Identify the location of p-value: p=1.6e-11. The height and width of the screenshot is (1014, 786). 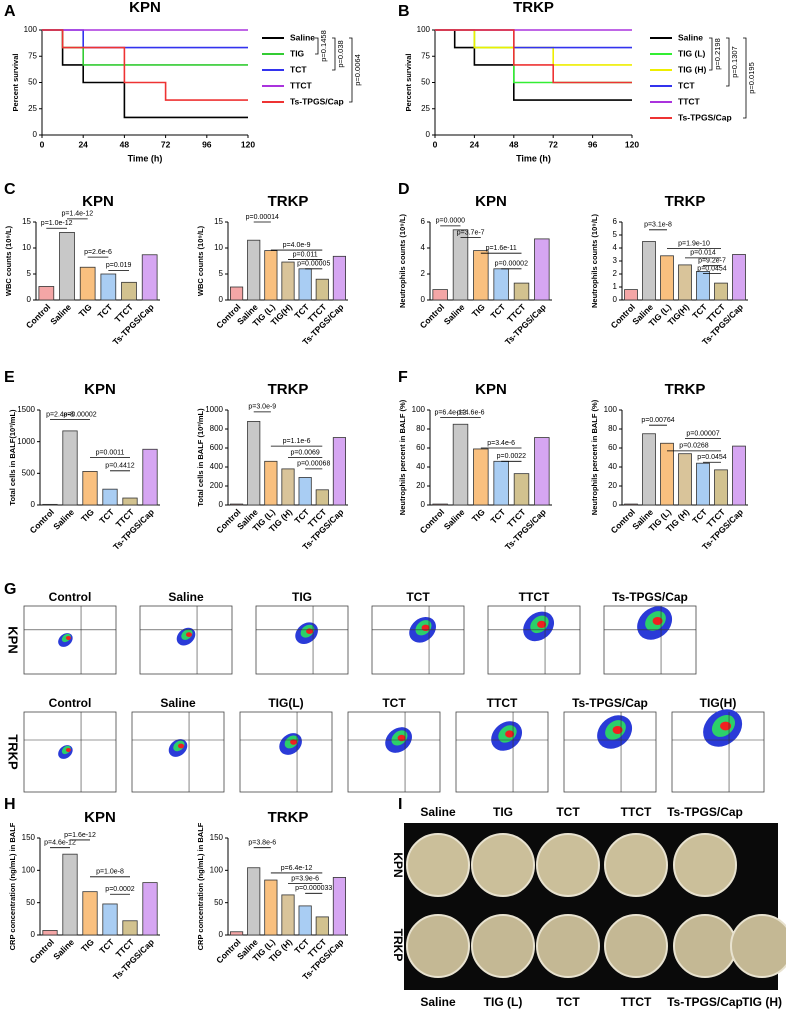
(501, 248).